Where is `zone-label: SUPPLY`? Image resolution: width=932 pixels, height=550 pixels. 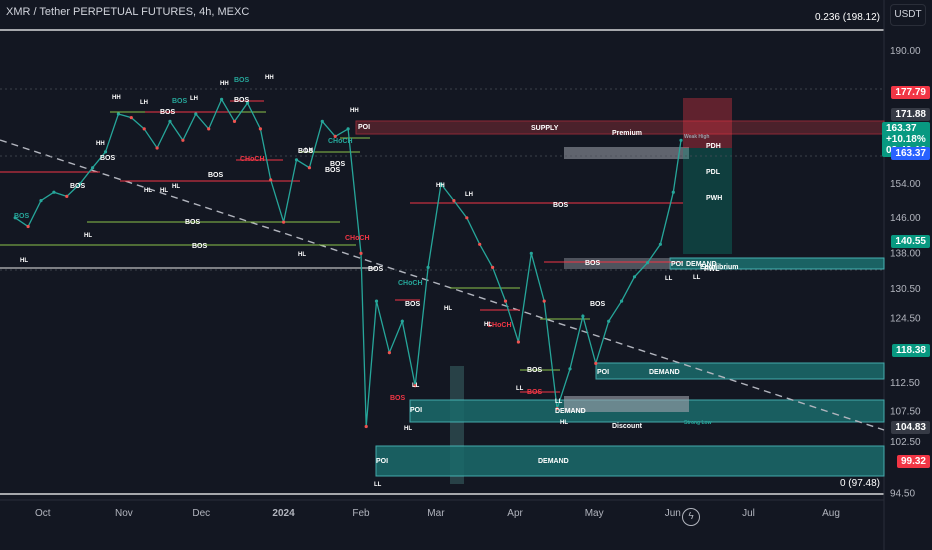
zone-label: SUPPLY is located at coordinates (545, 128).